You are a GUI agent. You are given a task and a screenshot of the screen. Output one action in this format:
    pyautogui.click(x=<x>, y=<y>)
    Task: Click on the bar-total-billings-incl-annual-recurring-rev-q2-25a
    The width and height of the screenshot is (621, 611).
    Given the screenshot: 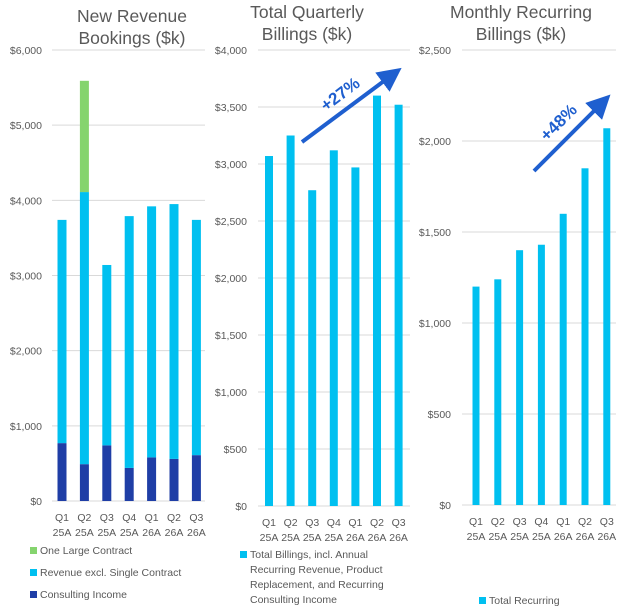 What is the action you would take?
    pyautogui.click(x=290, y=320)
    